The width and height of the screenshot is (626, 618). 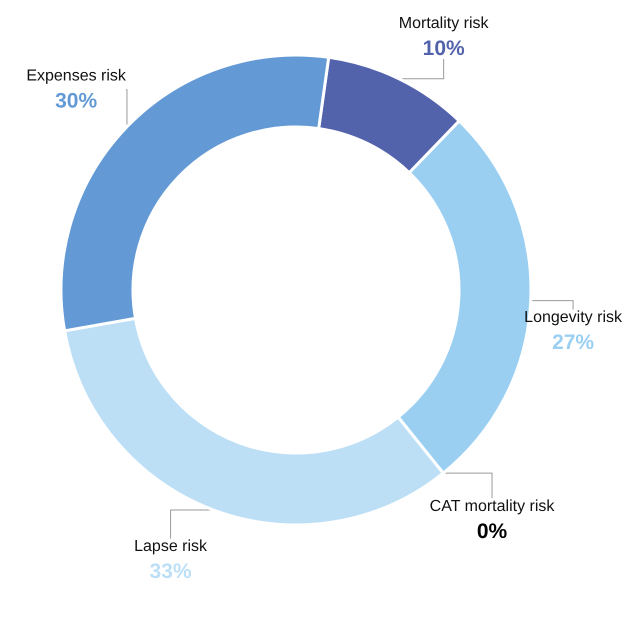 I want to click on legend-label: CAT mortality risk, so click(x=493, y=506).